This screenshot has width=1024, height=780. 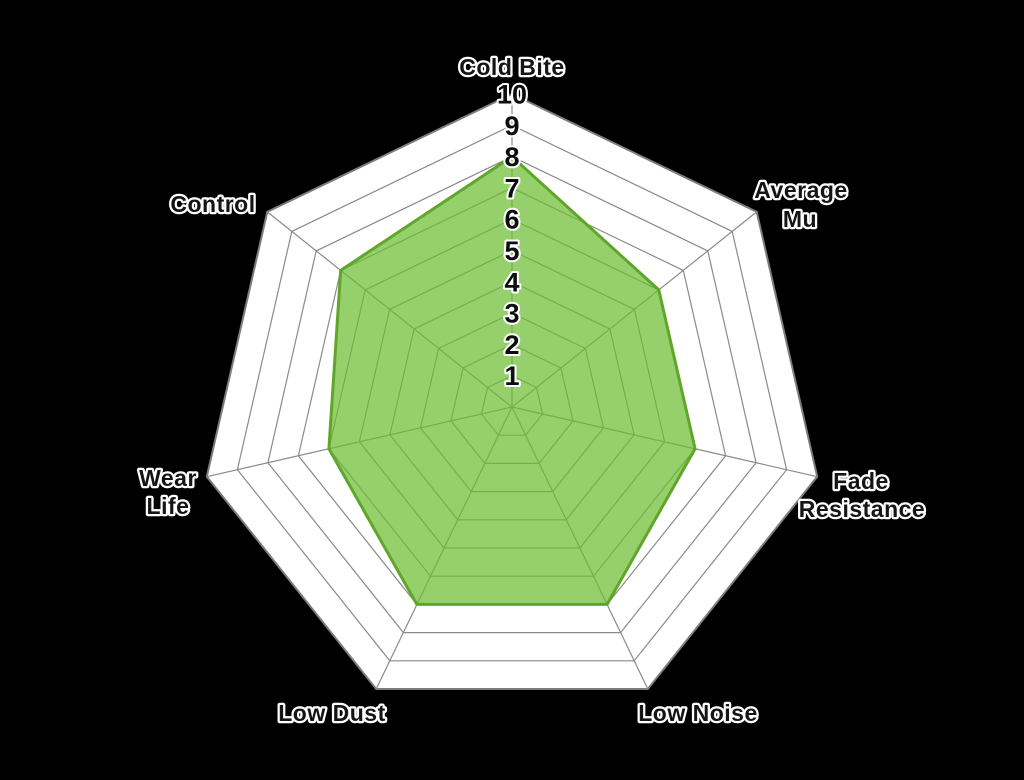 What do you see at coordinates (512, 95) in the screenshot?
I see `tick-label-10: 10` at bounding box center [512, 95].